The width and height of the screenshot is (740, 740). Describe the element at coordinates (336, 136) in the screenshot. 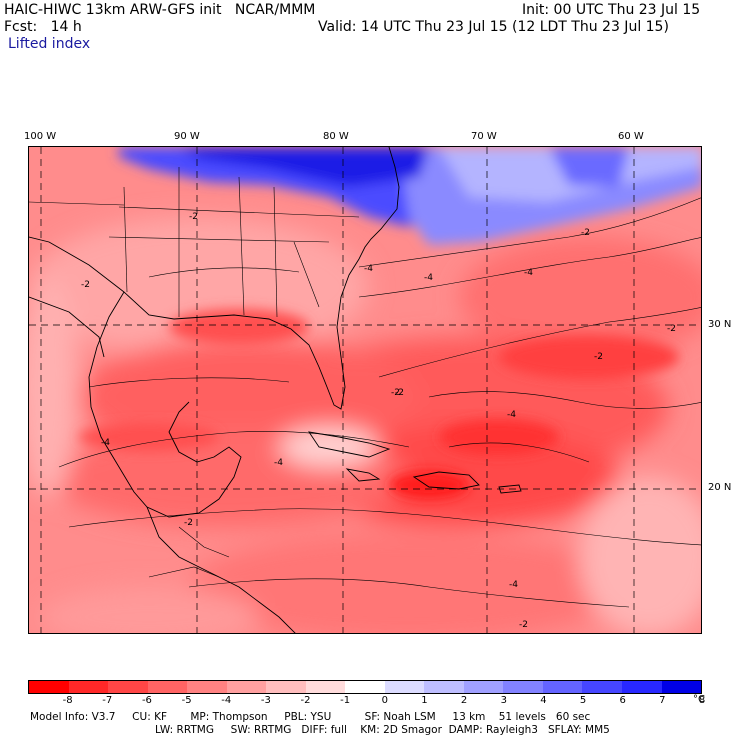

I see `lon-label-80w: 80 W` at that location.